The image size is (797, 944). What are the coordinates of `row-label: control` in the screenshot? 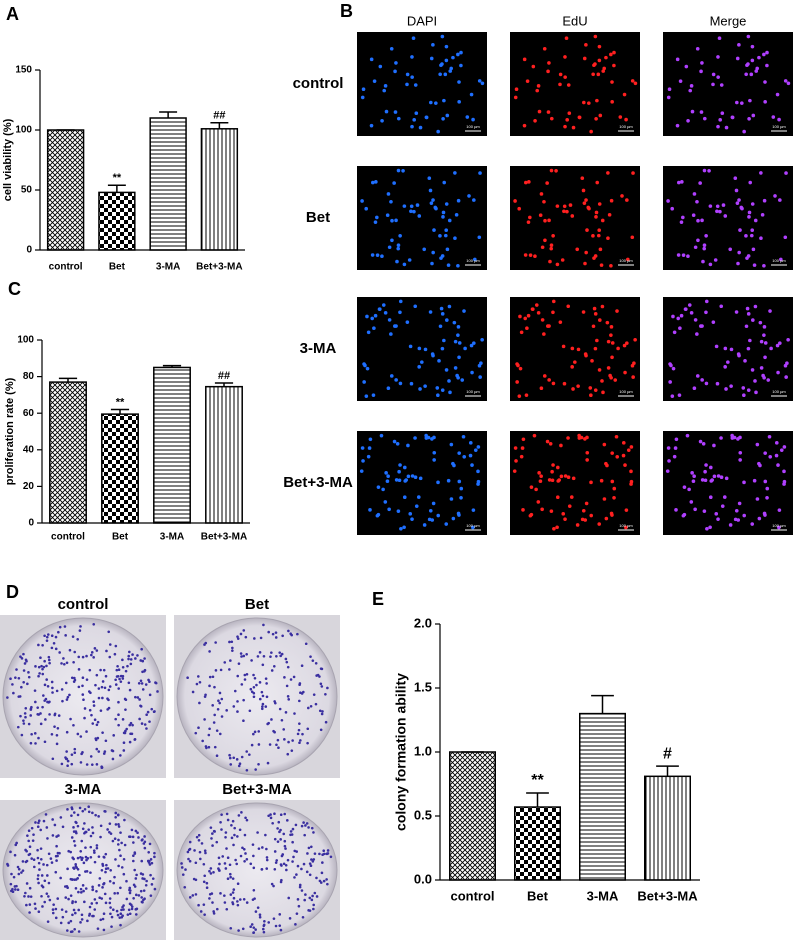 It's located at (318, 83).